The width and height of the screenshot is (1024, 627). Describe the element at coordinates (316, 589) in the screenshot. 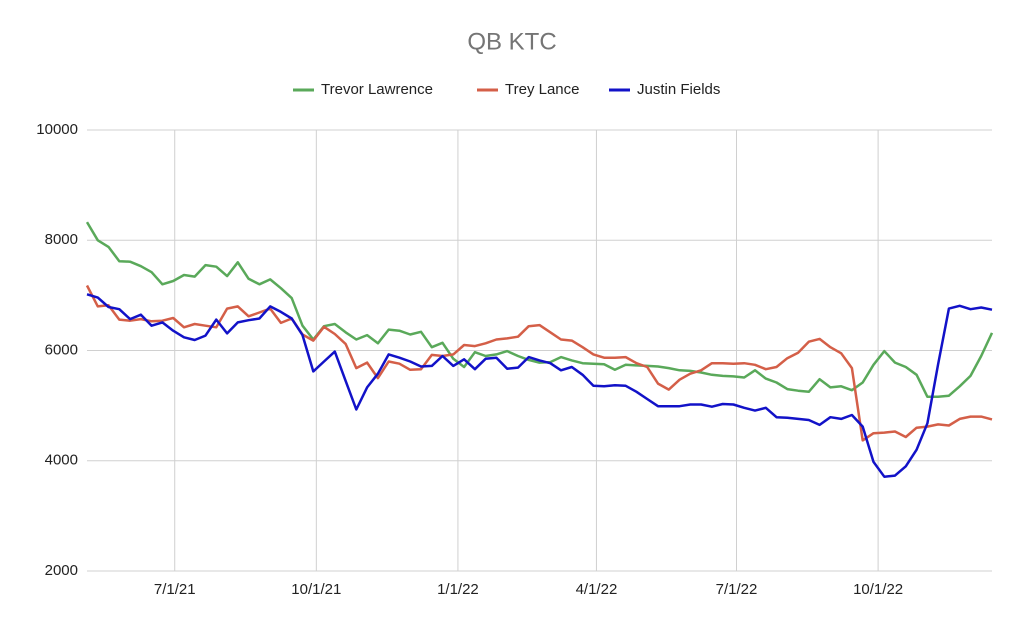

I see `x-tick-label: 10/1/21` at that location.